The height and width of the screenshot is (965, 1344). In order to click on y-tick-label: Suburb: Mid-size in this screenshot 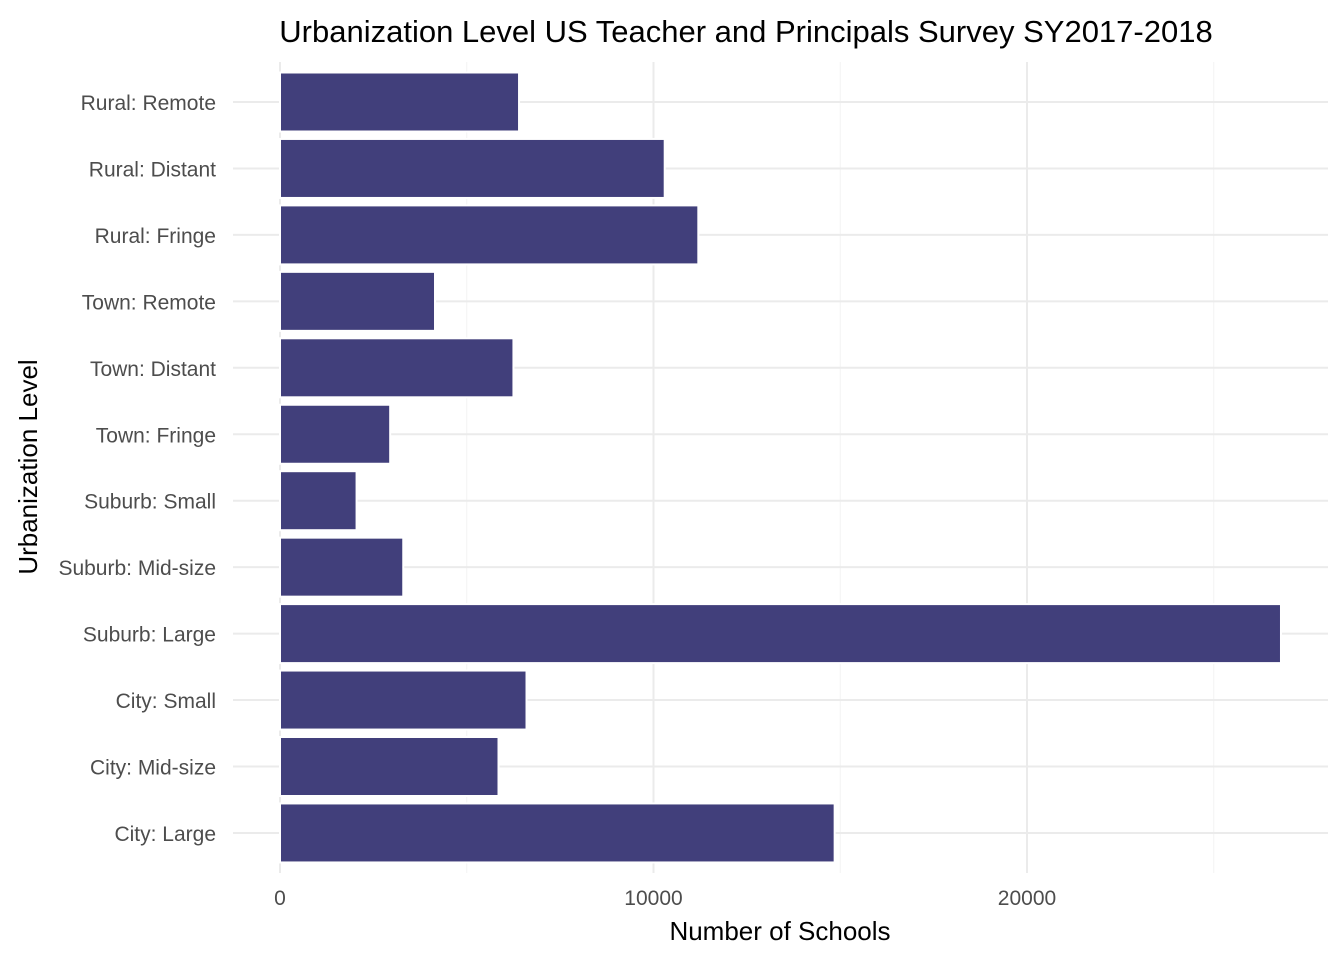, I will do `click(137, 568)`.